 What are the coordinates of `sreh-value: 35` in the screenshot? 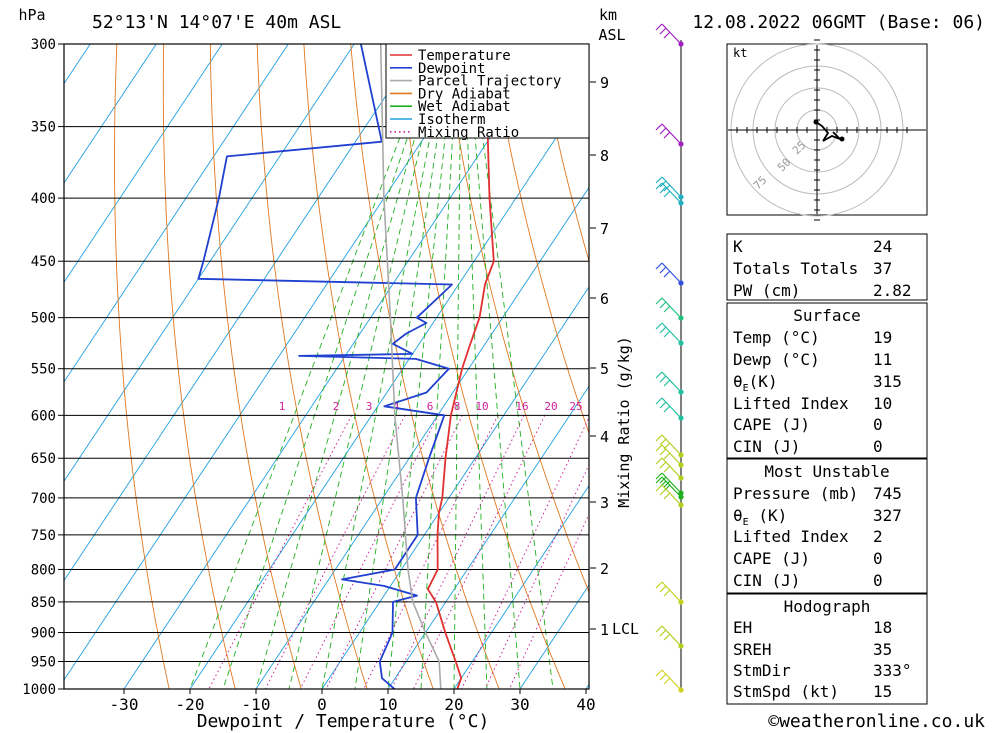 It's located at (883, 649).